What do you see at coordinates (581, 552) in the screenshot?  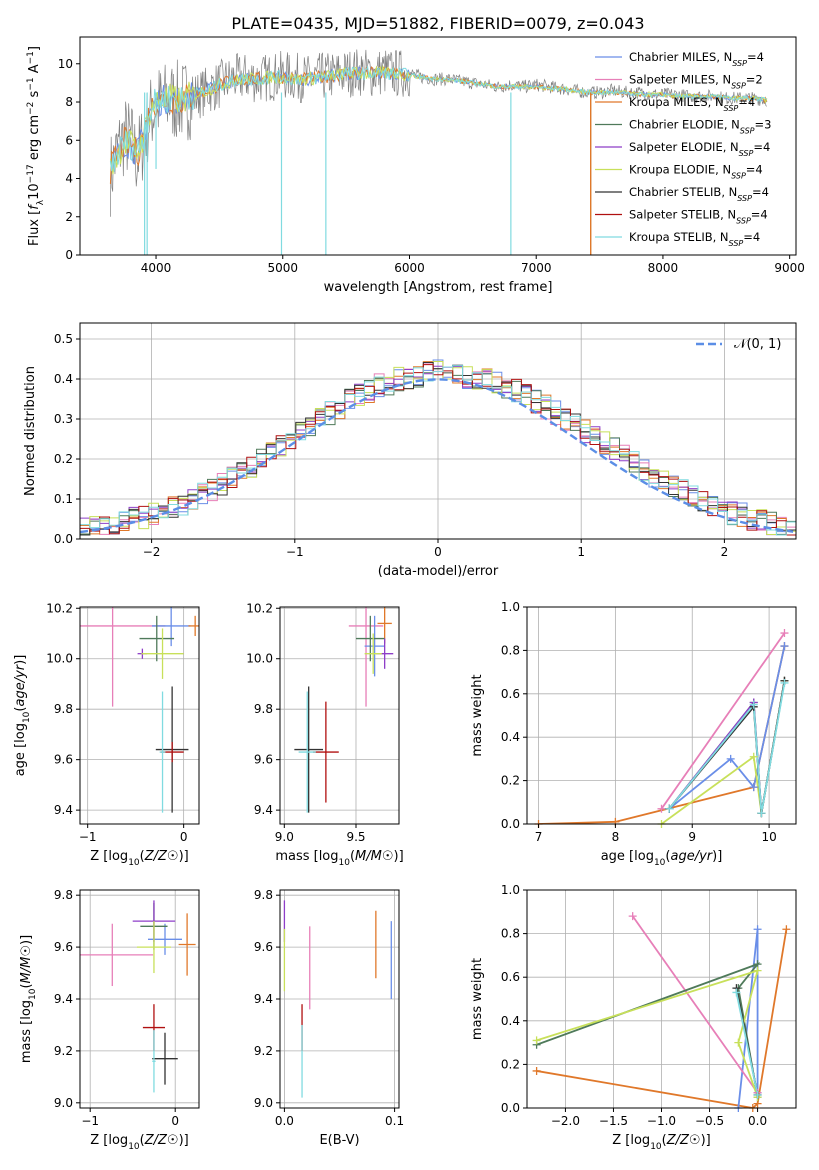 I see `x-tick-label: 1` at bounding box center [581, 552].